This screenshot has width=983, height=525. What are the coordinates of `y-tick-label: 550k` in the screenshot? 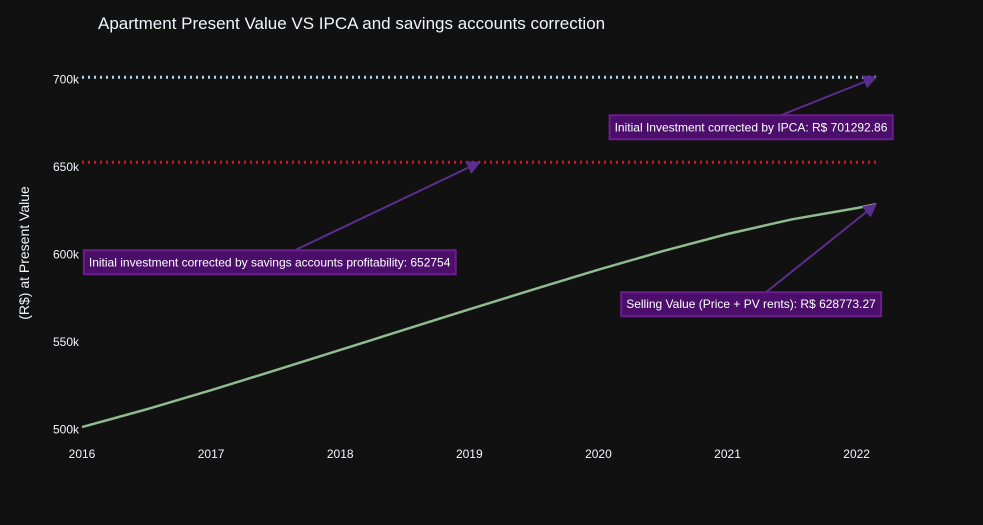 It's located at (66, 342).